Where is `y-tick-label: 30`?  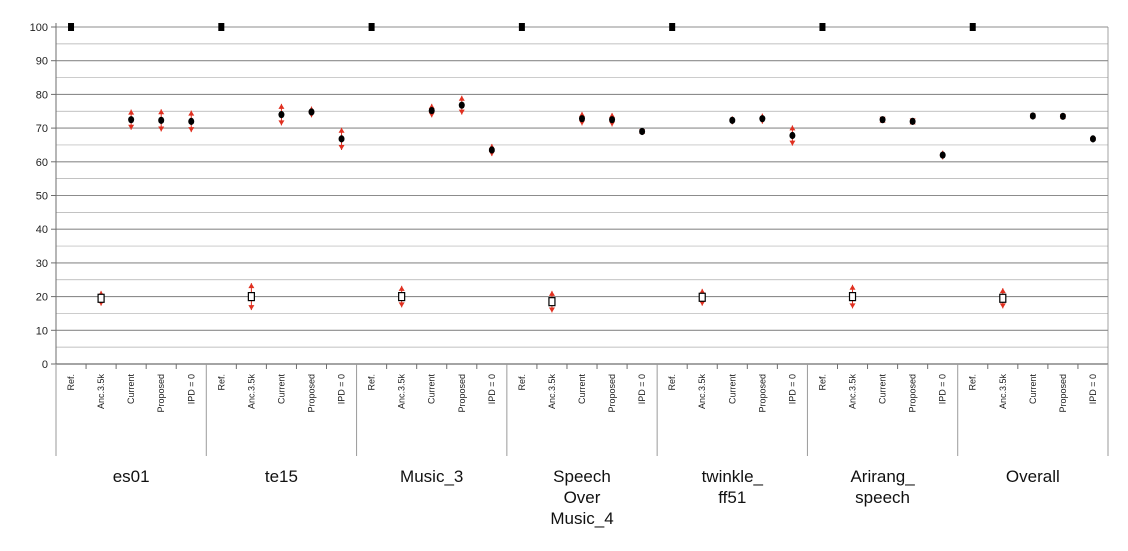 y-tick-label: 30 is located at coordinates (42, 264).